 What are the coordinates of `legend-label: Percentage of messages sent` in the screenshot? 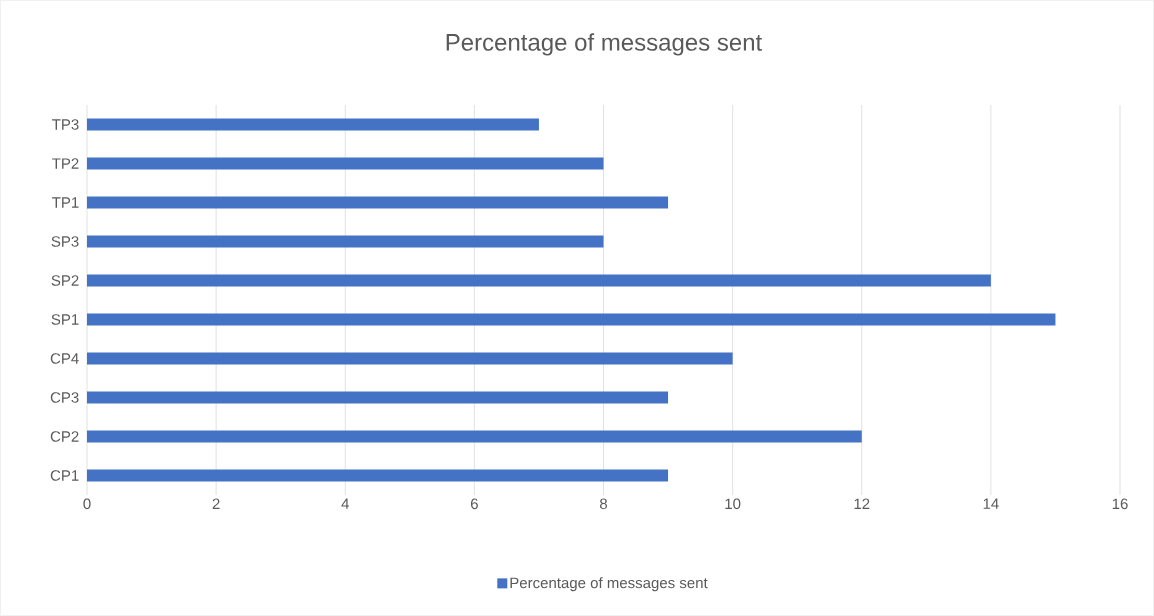 It's located at (609, 584).